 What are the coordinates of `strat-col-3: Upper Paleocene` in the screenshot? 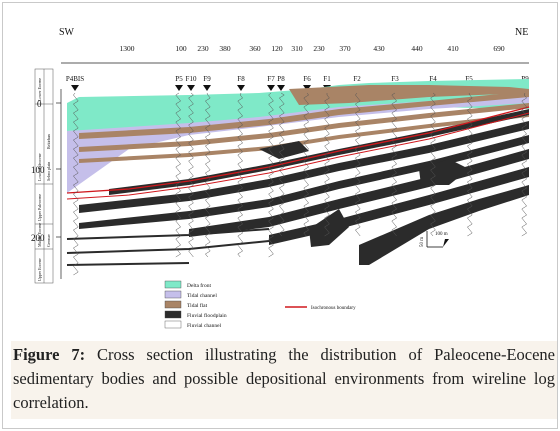 It's located at (39, 207).